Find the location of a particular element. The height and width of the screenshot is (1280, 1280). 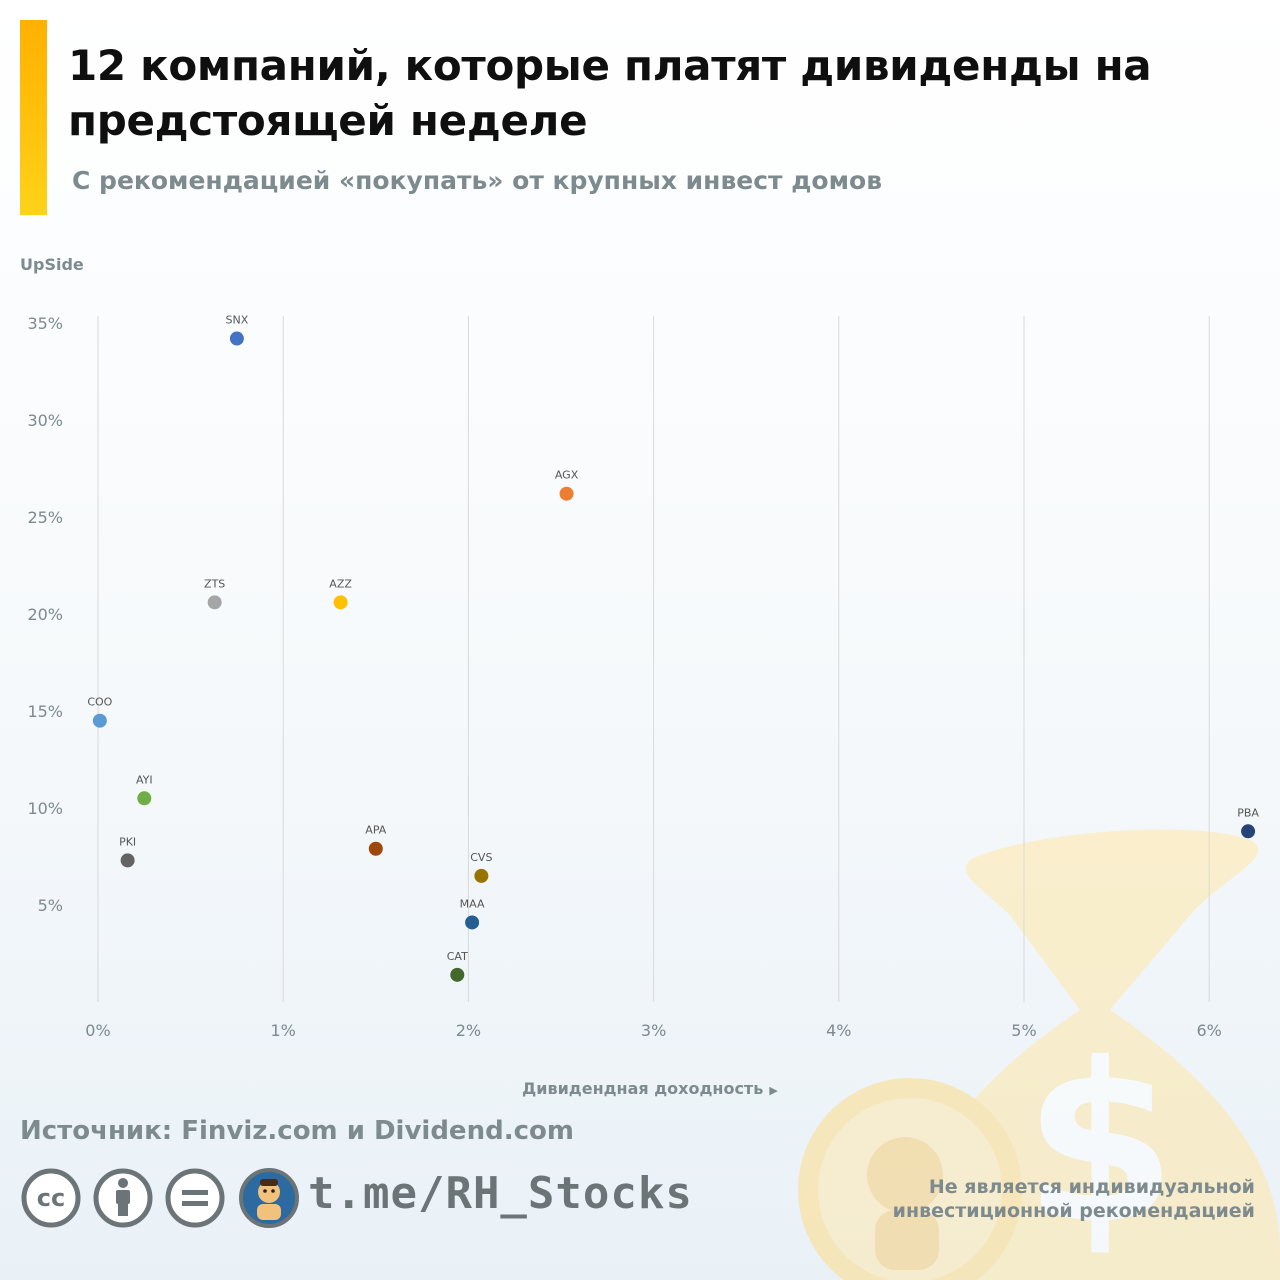

x-axis-ticks: 0% 1% 2% 3% 4% 5% 6% is located at coordinates (653, 1030).